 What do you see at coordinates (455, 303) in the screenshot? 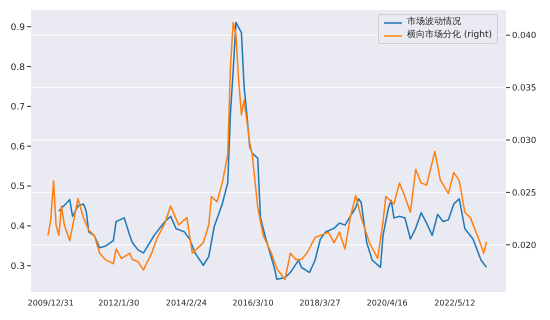
I see `x-tick-label: 2022/5/12` at bounding box center [455, 303].